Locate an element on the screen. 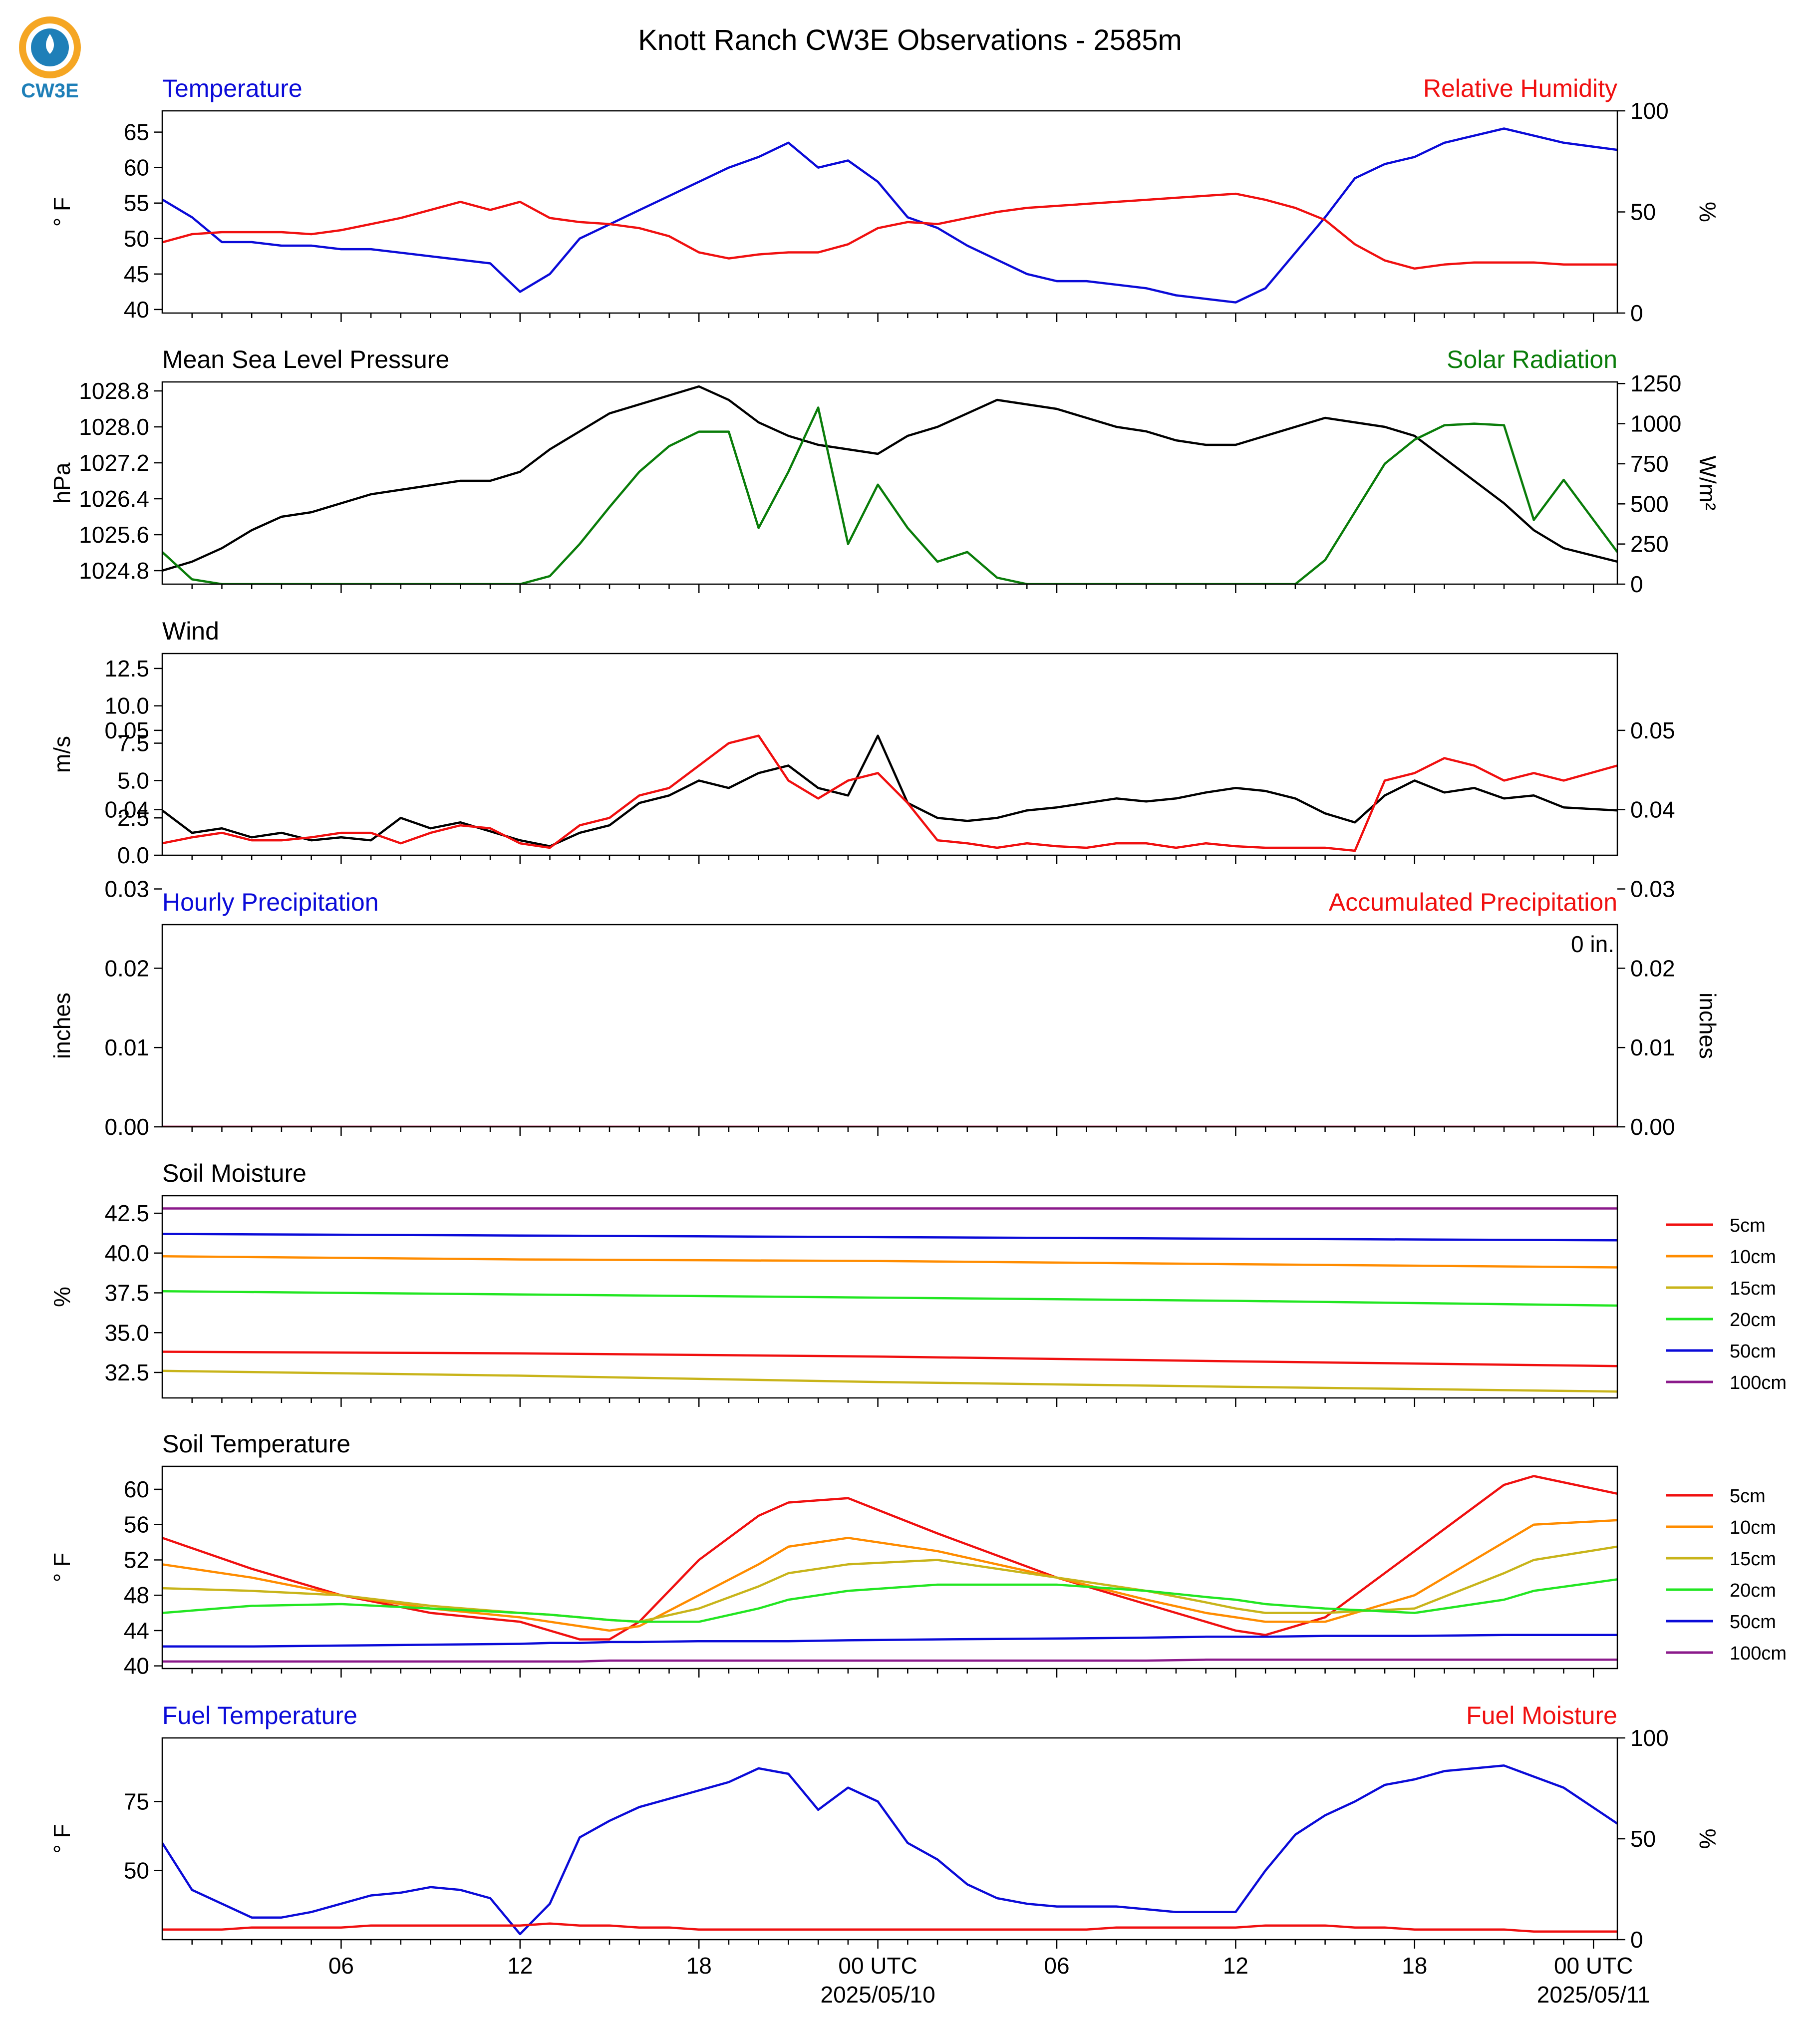 The width and height of the screenshot is (1820, 2031). series-line-wind is located at coordinates (889, 791).